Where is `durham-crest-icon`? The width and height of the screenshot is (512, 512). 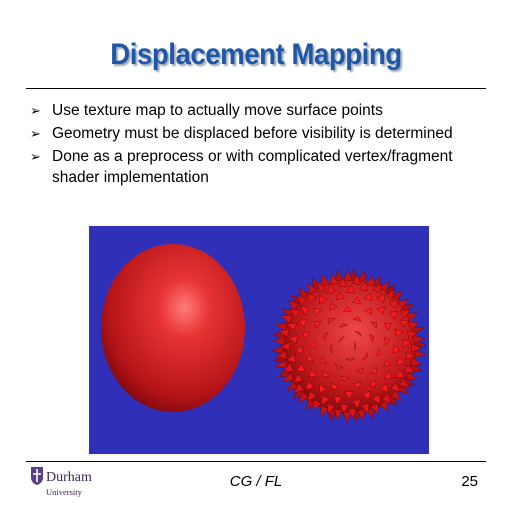
durham-crest-icon is located at coordinates (37, 476).